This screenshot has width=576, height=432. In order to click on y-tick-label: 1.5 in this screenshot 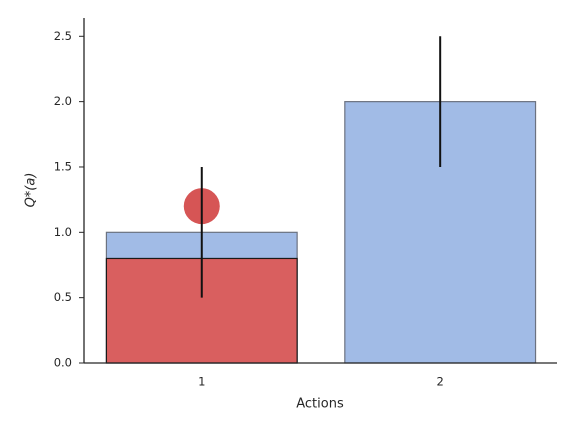, I will do `click(63, 166)`.